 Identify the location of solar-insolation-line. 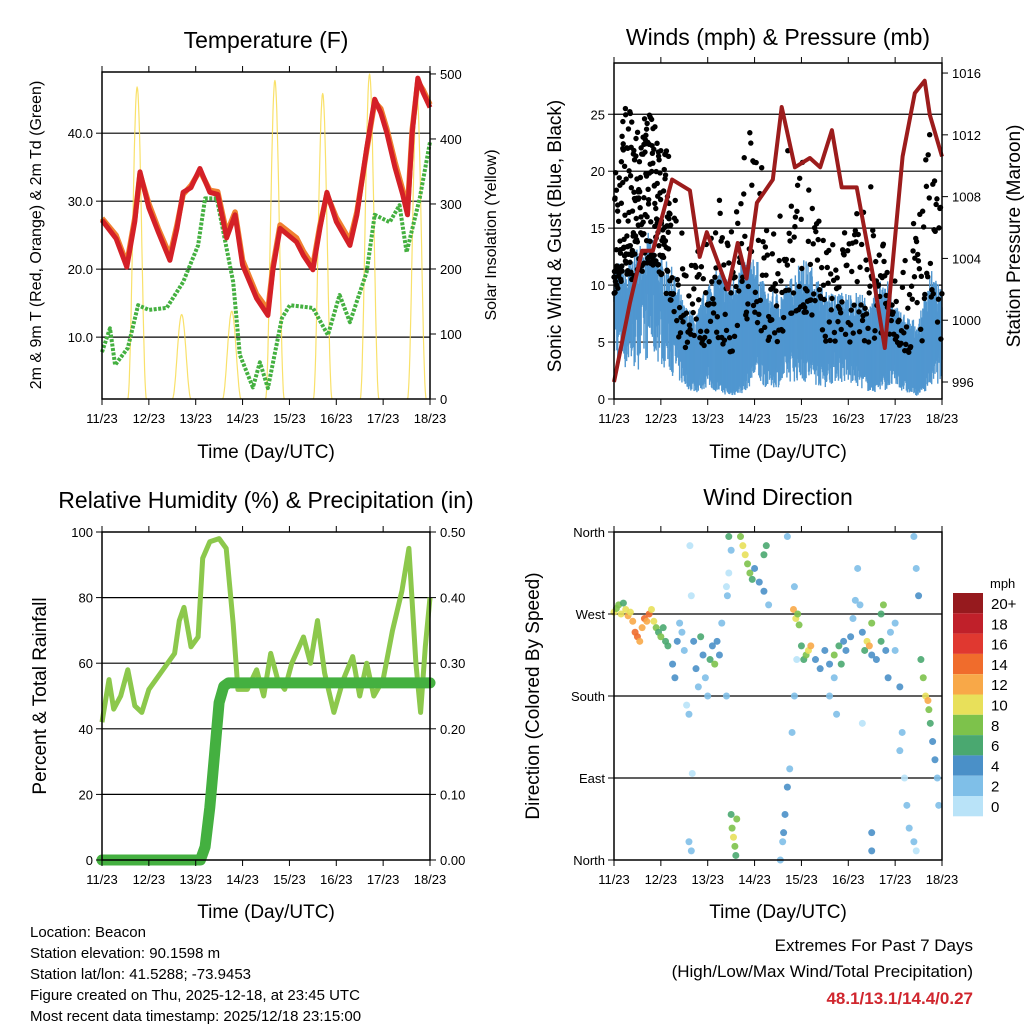
(137, 243).